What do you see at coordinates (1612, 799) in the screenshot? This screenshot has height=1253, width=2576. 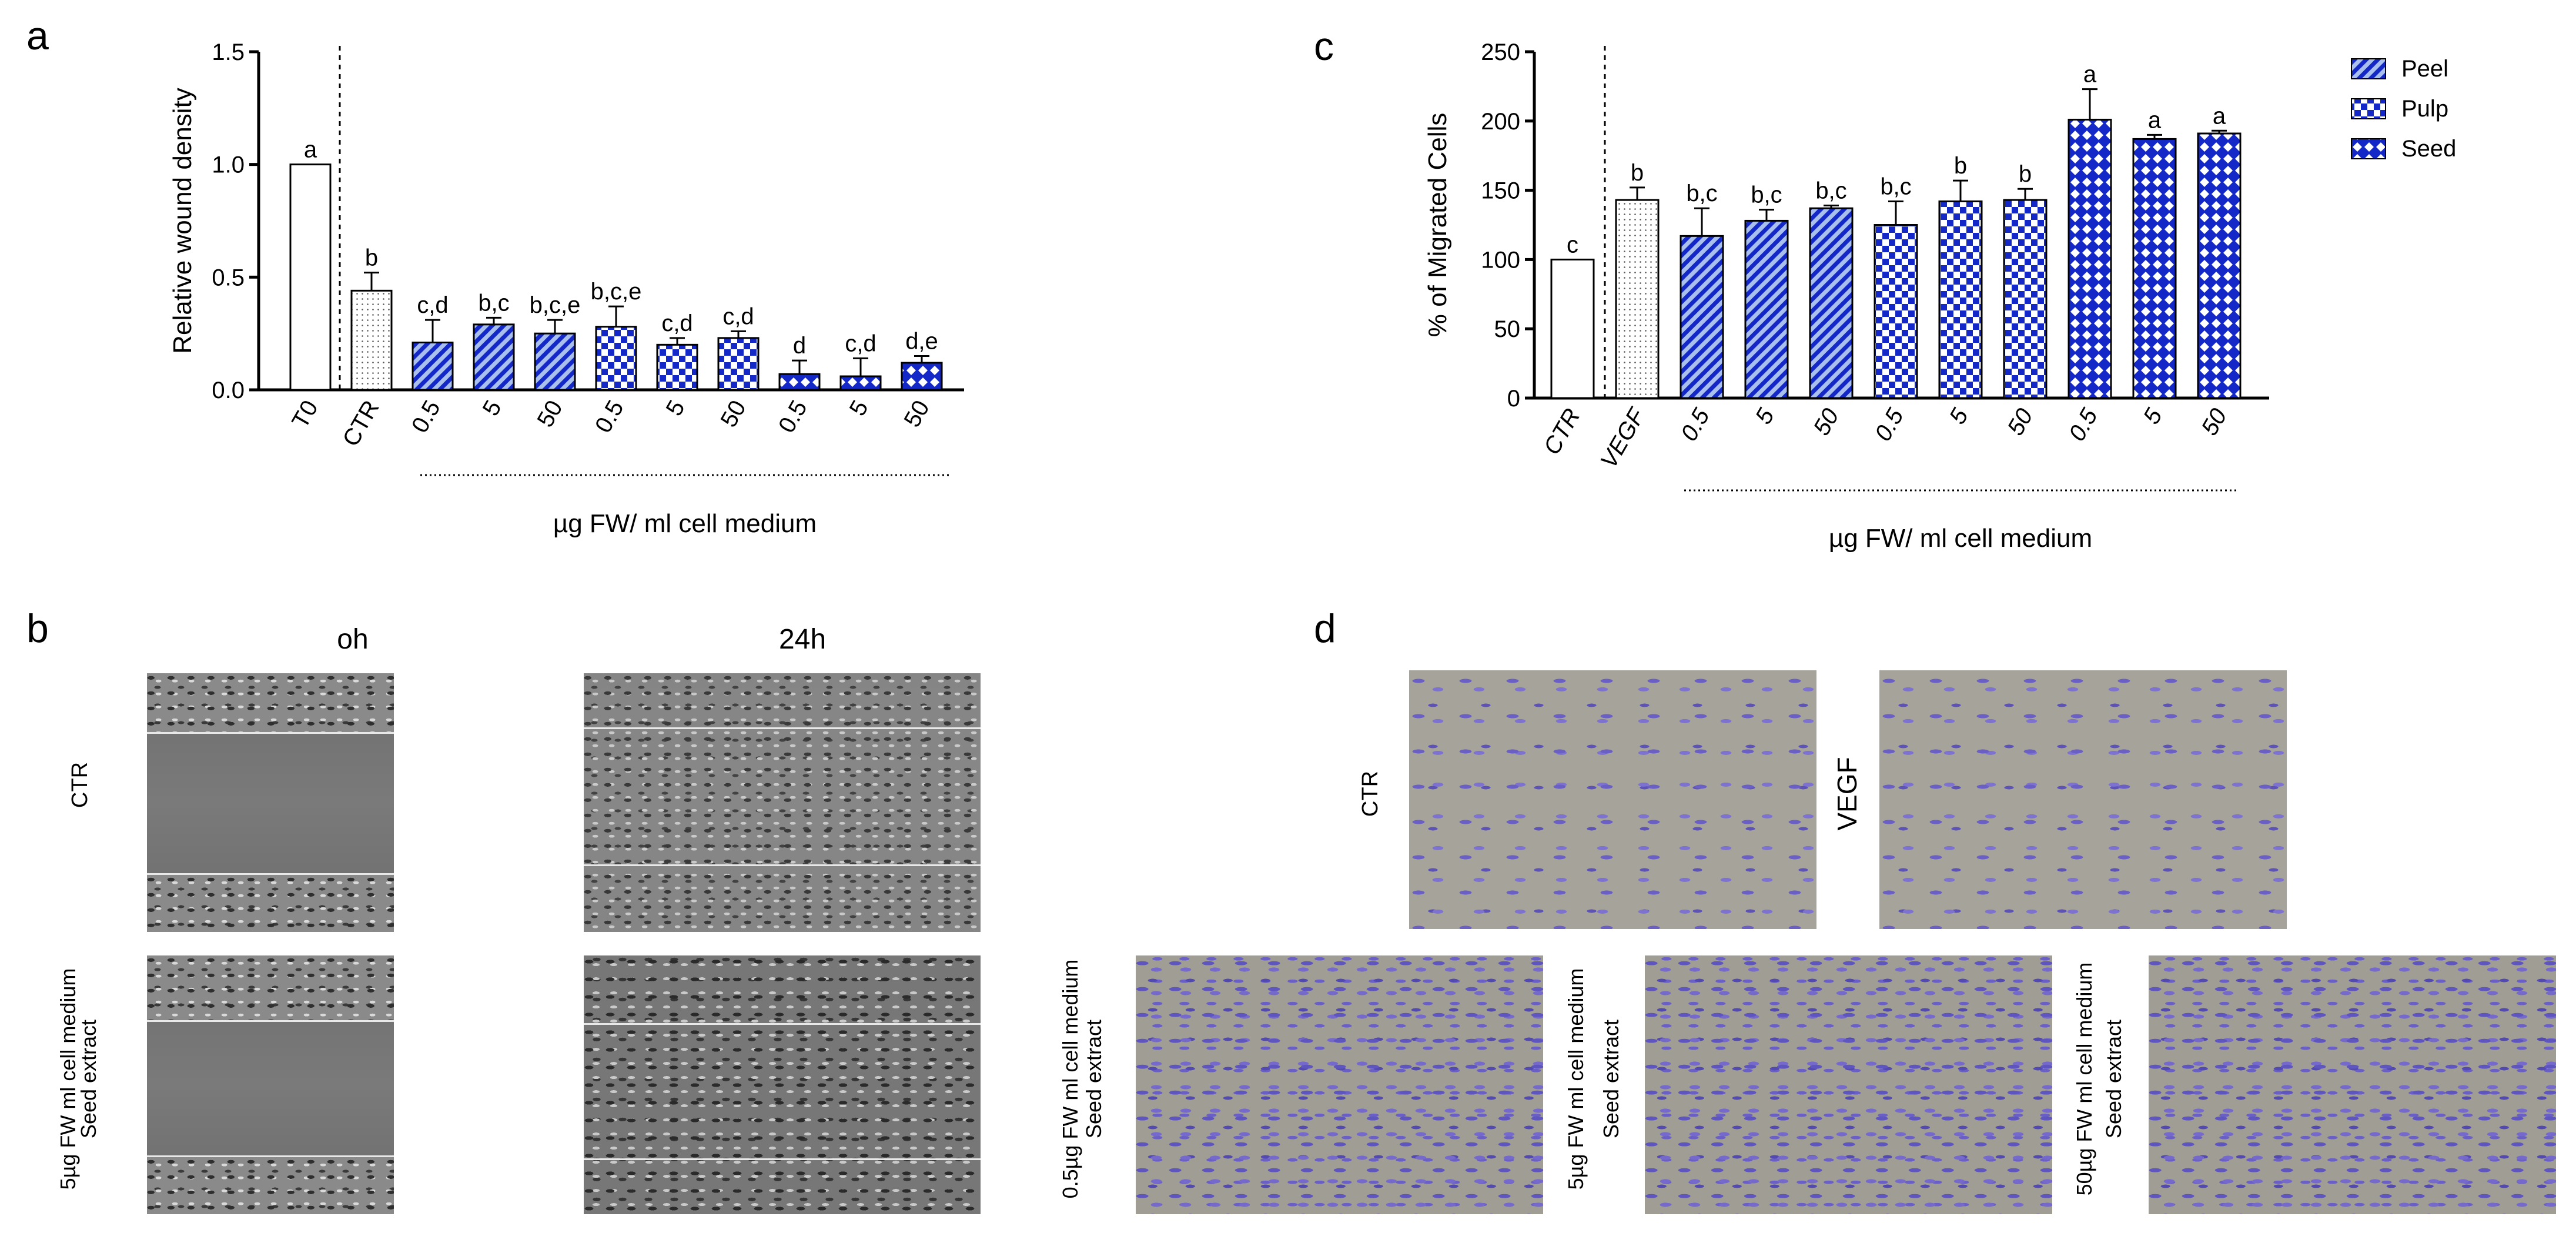 I see `micrograph-ctr-transwell` at bounding box center [1612, 799].